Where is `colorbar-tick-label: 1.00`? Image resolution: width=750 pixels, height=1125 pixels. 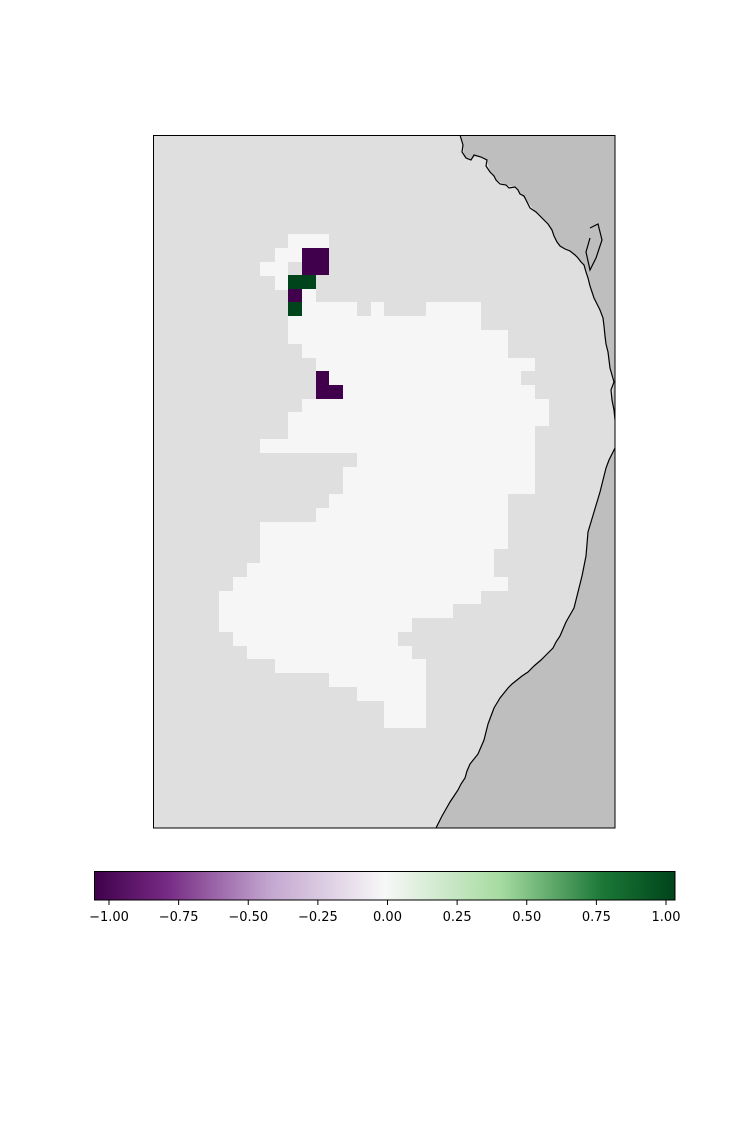
colorbar-tick-label: 1.00 is located at coordinates (666, 917).